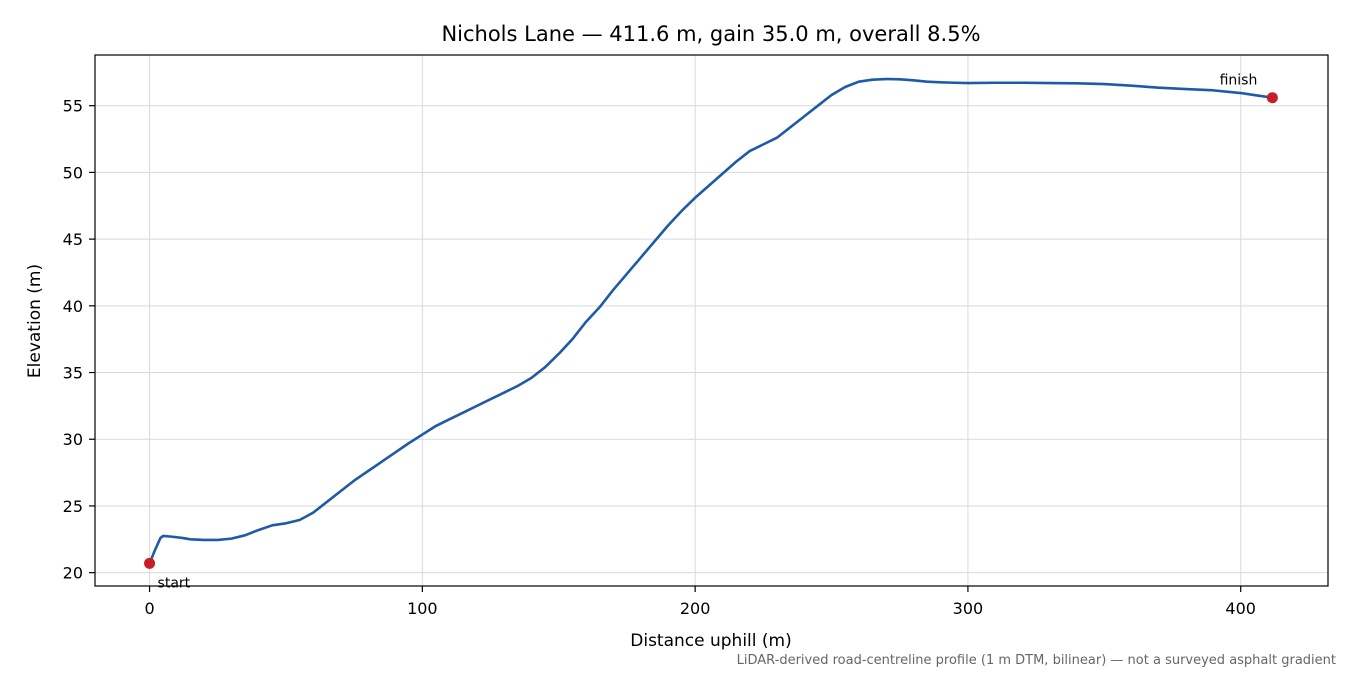  I want to click on start-label: start, so click(174, 583).